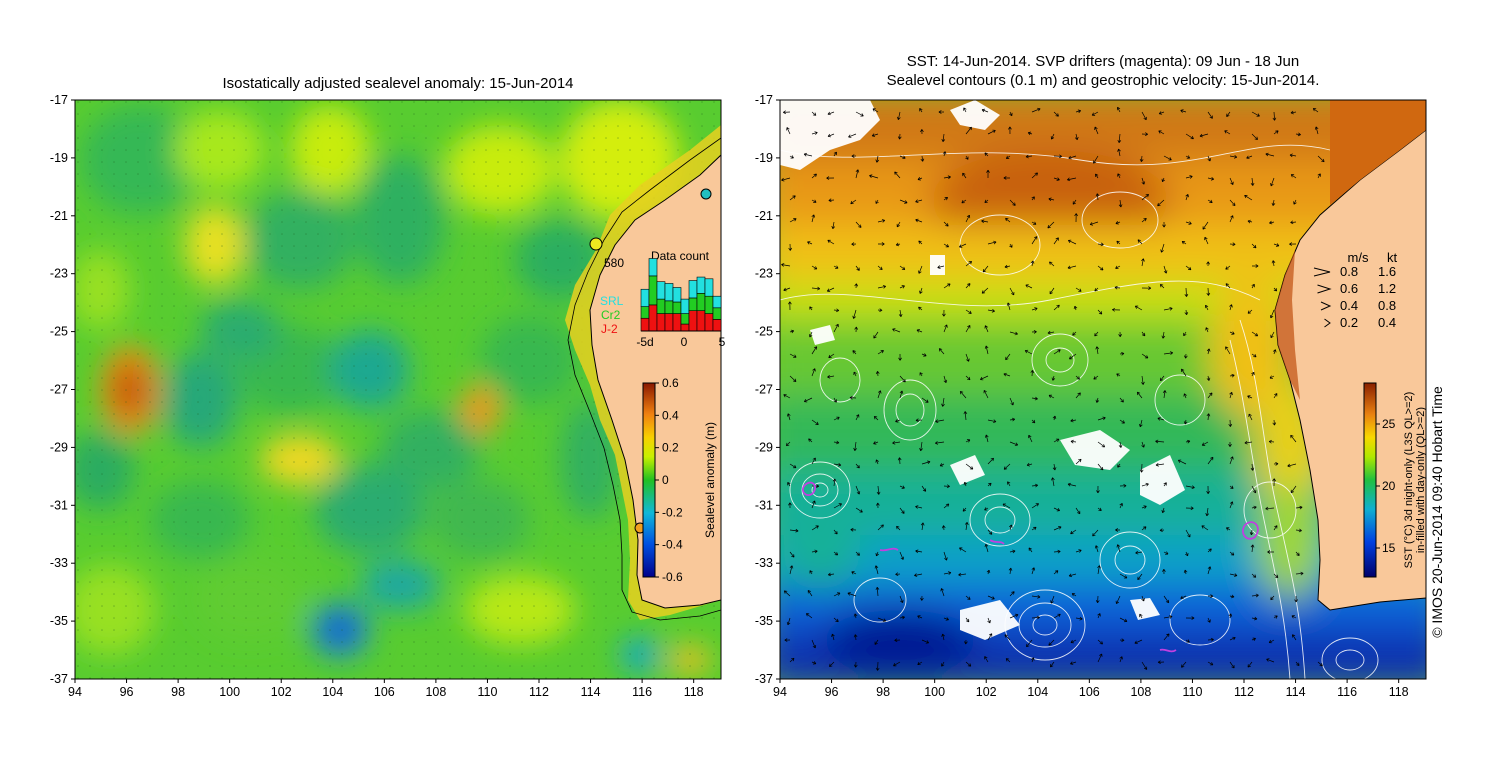  Describe the element at coordinates (1349, 271) in the screenshot. I see `velocity-legend-ms: 0.8` at that location.